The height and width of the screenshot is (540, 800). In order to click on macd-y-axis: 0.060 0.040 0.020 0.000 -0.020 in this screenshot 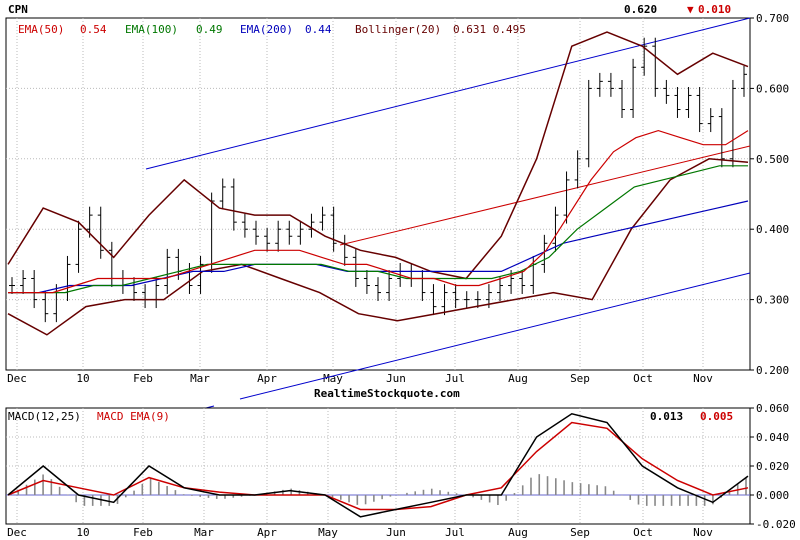, I will do `click(773, 466)`.